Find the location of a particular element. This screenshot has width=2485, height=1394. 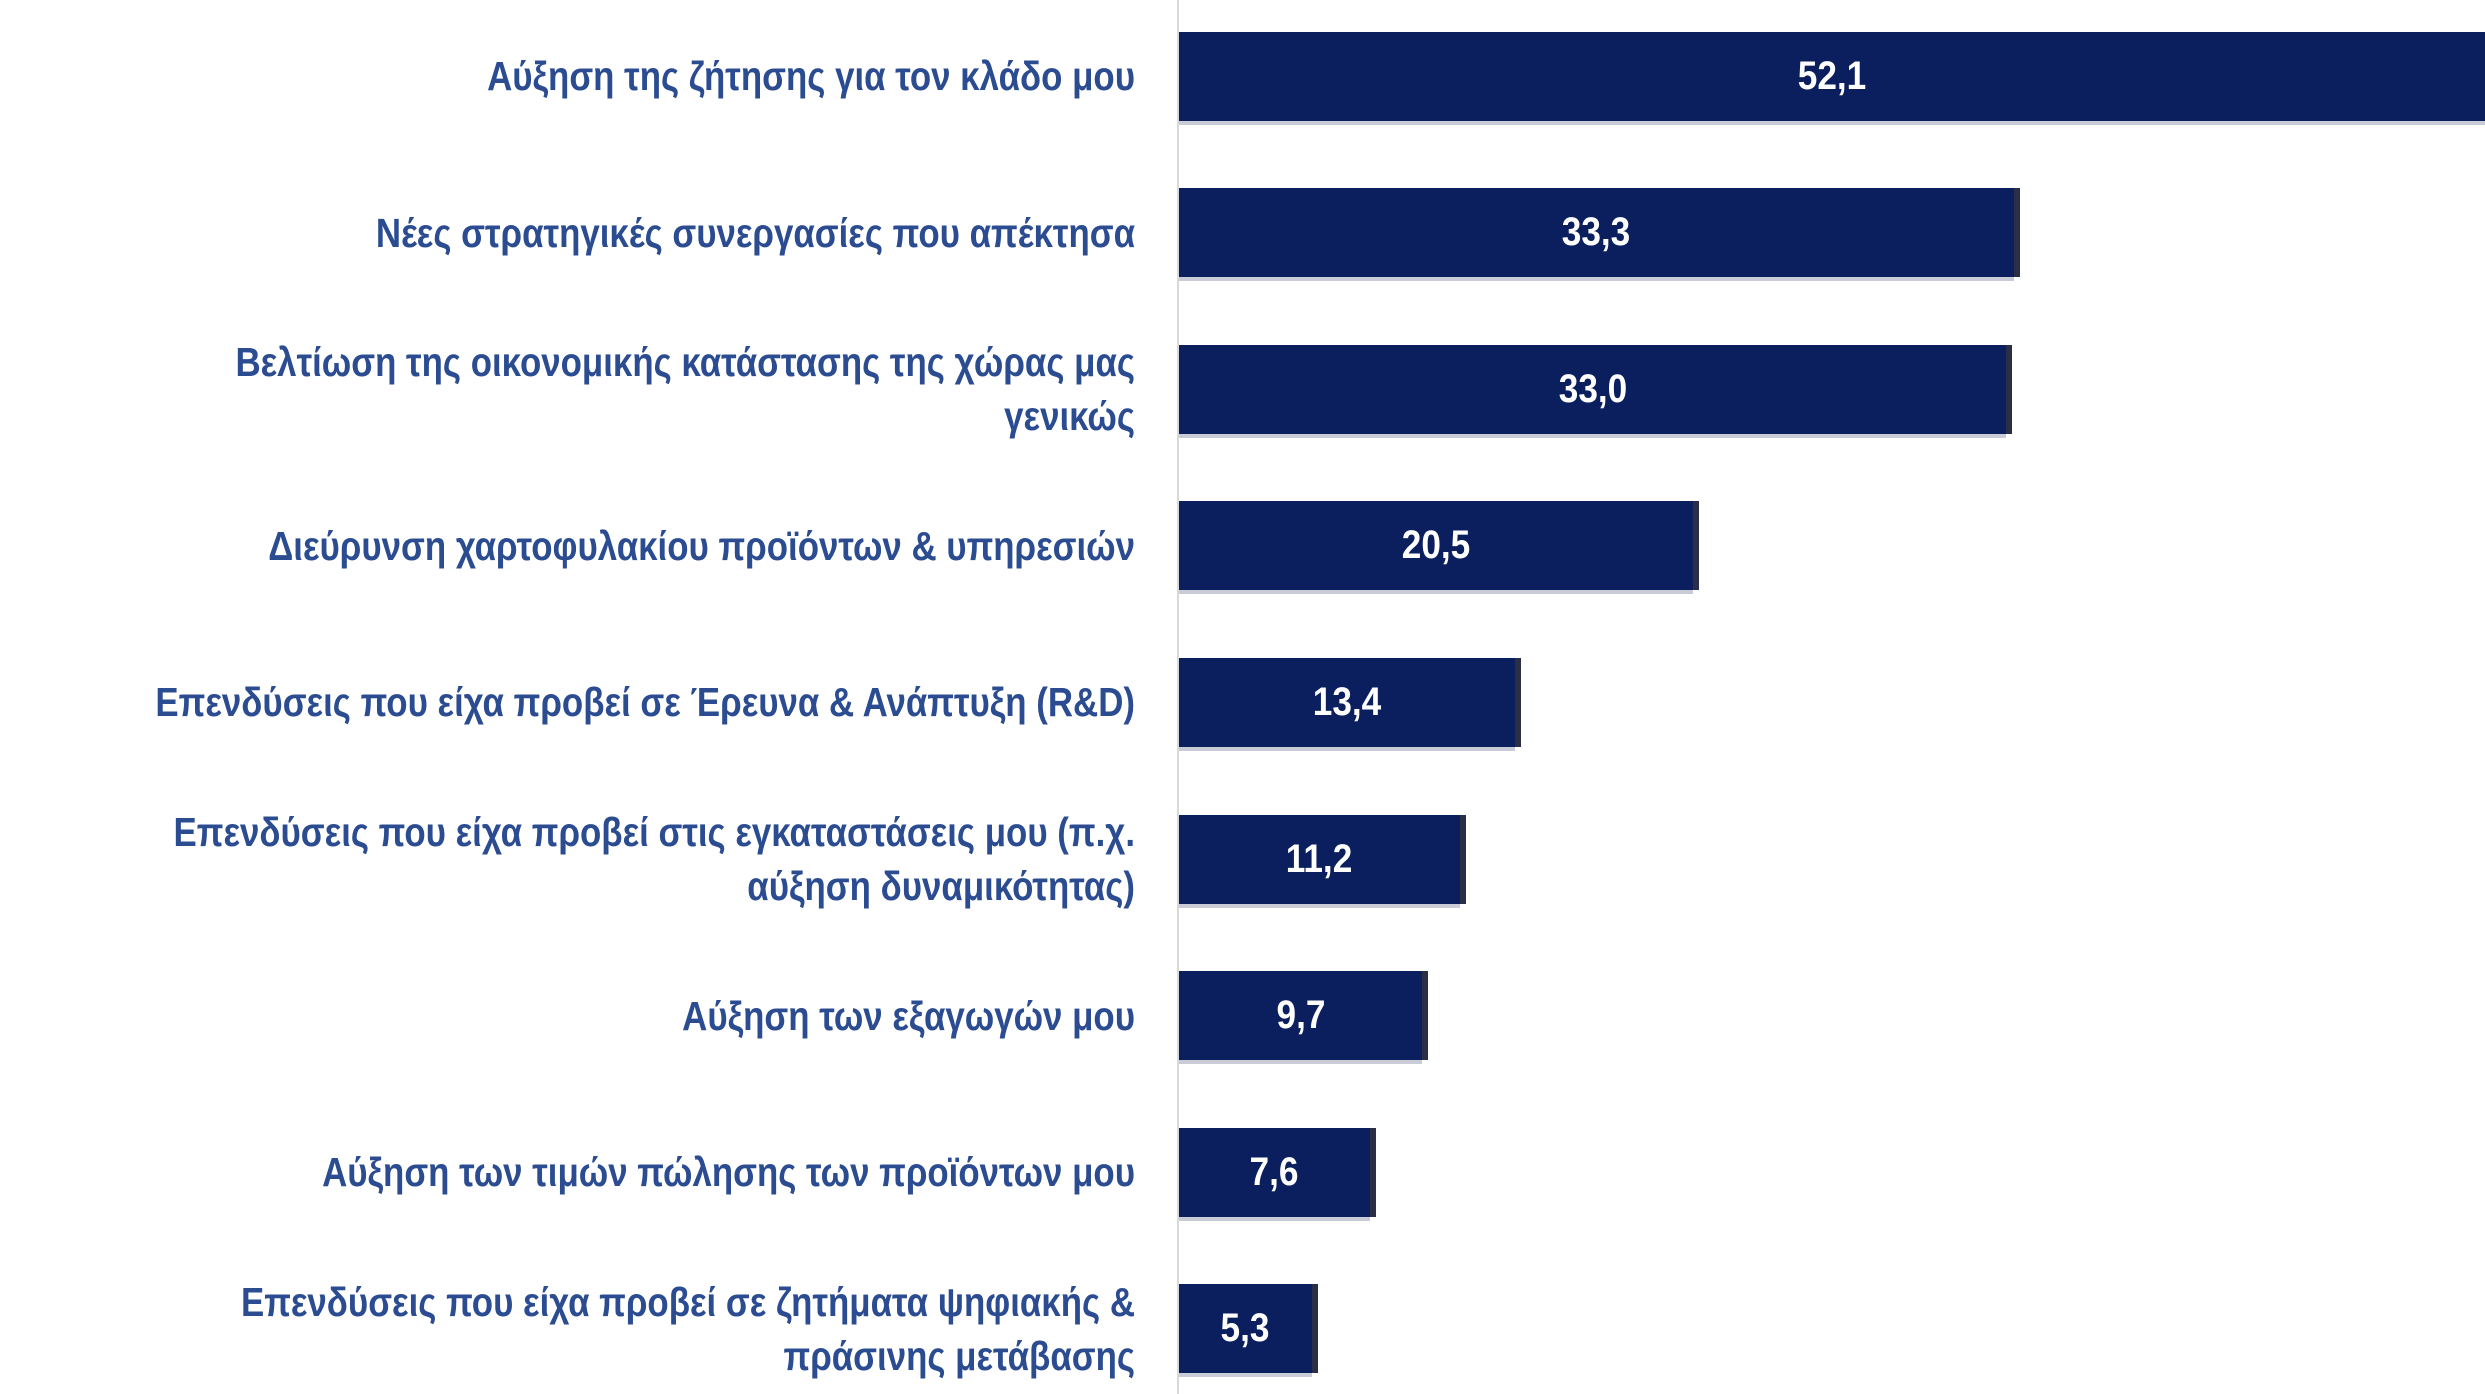

value-label: 33,0 is located at coordinates (1592, 388).